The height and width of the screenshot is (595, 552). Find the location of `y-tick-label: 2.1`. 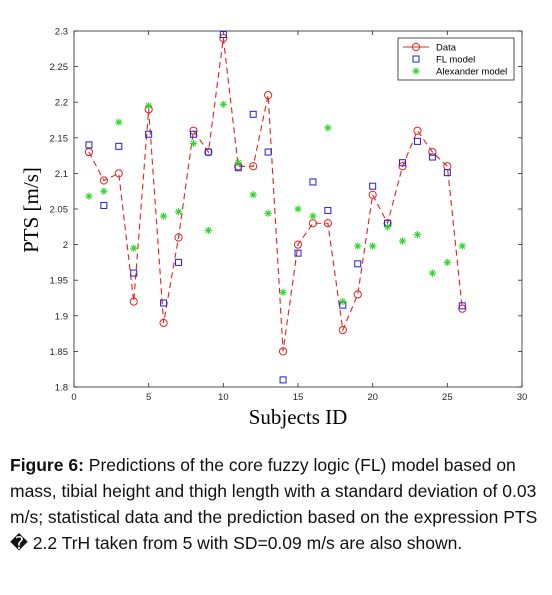

y-tick-label: 2.1 is located at coordinates (61, 174).